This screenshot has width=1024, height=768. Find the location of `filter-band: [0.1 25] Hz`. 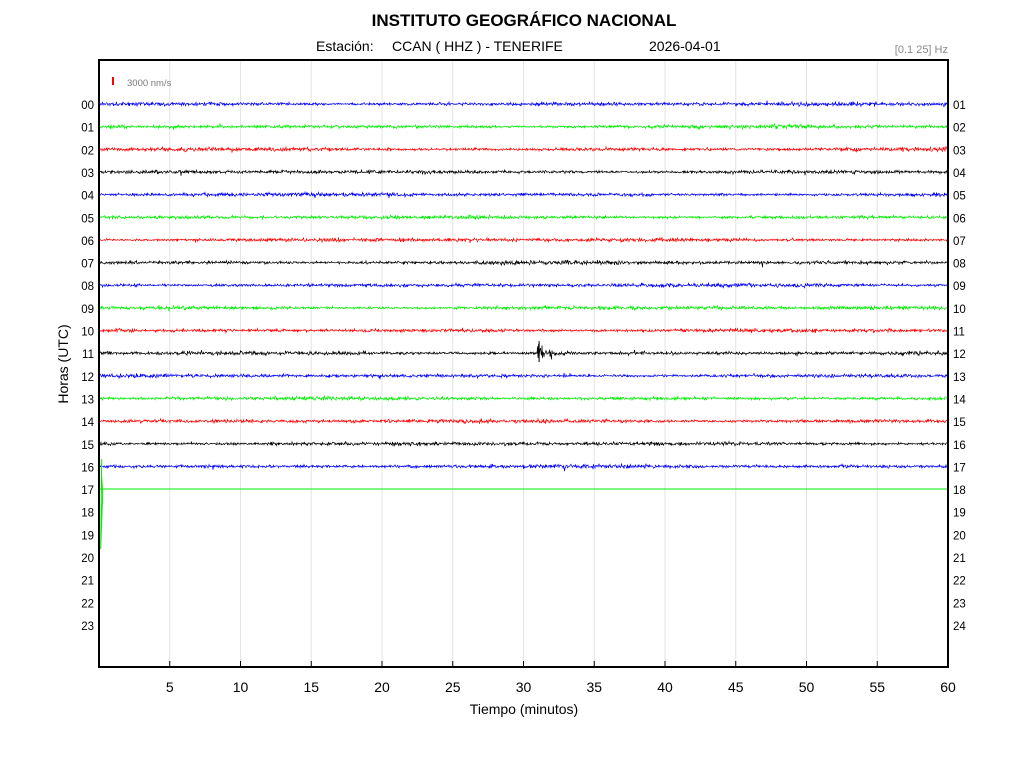

filter-band: [0.1 25] Hz is located at coordinates (921, 50).